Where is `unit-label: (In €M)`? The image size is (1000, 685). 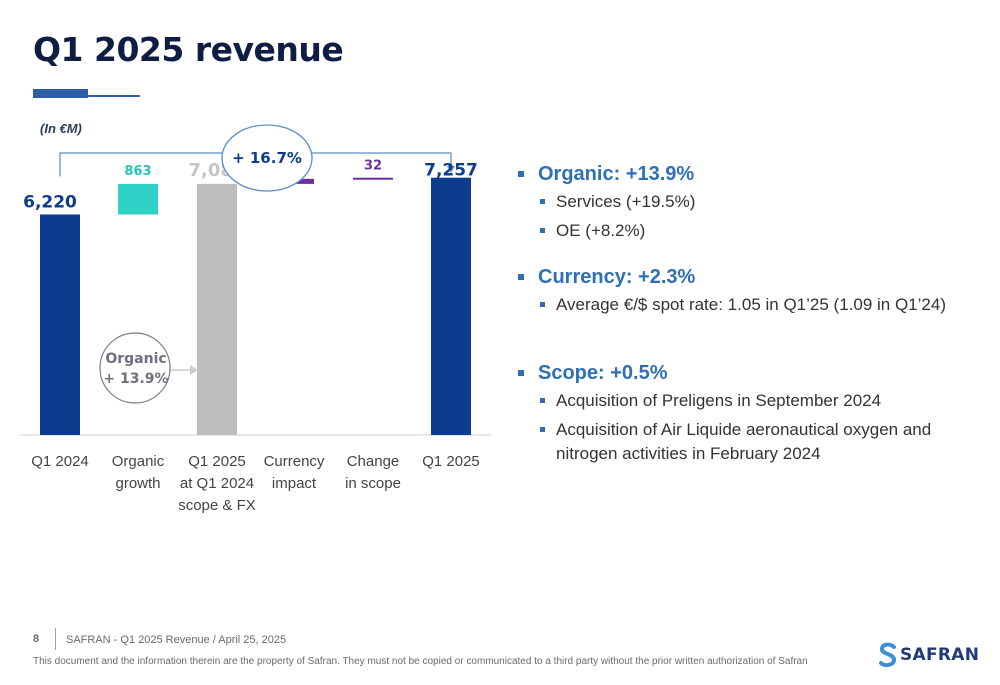
unit-label: (In €M) is located at coordinates (61, 128).